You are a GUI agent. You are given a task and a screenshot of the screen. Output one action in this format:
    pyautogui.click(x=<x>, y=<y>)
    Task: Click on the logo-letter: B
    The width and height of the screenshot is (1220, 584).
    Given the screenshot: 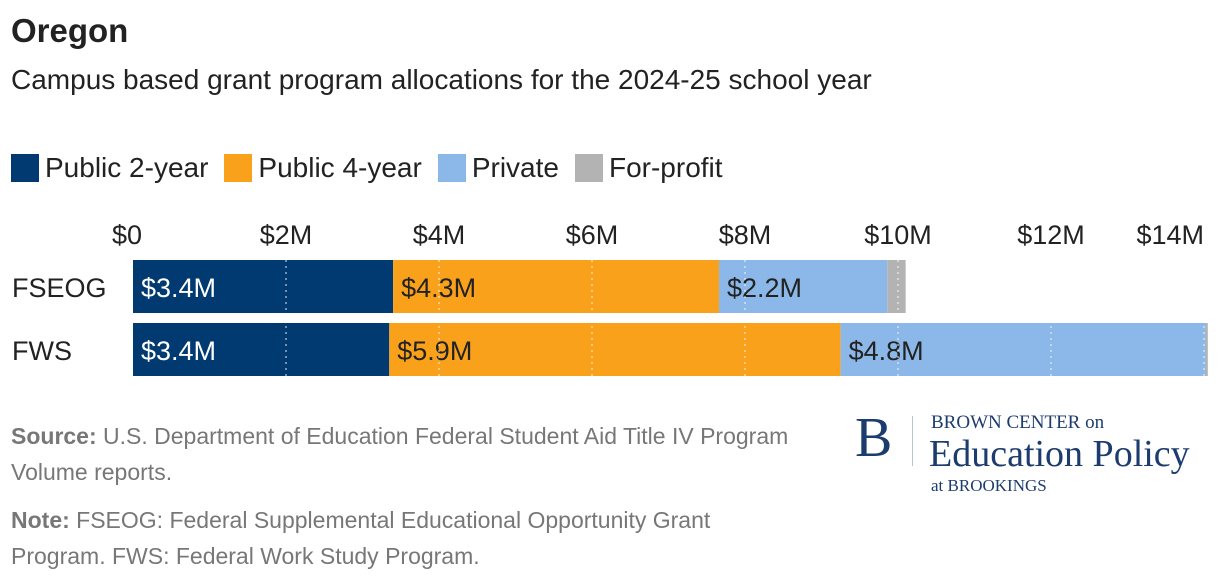 What is the action you would take?
    pyautogui.click(x=874, y=438)
    